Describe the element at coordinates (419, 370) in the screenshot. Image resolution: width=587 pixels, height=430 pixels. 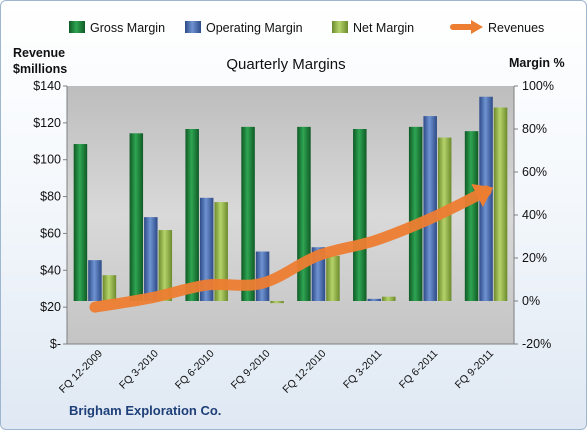
I see `category-label: FQ 6-2011` at that location.